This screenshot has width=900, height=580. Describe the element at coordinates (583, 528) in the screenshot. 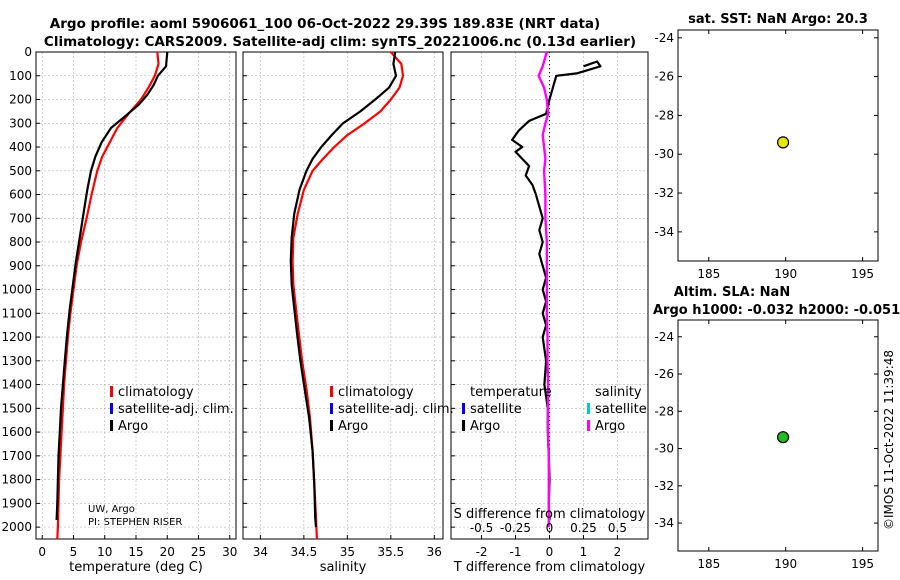

I see `difference-x2tick-label: 0.25` at that location.